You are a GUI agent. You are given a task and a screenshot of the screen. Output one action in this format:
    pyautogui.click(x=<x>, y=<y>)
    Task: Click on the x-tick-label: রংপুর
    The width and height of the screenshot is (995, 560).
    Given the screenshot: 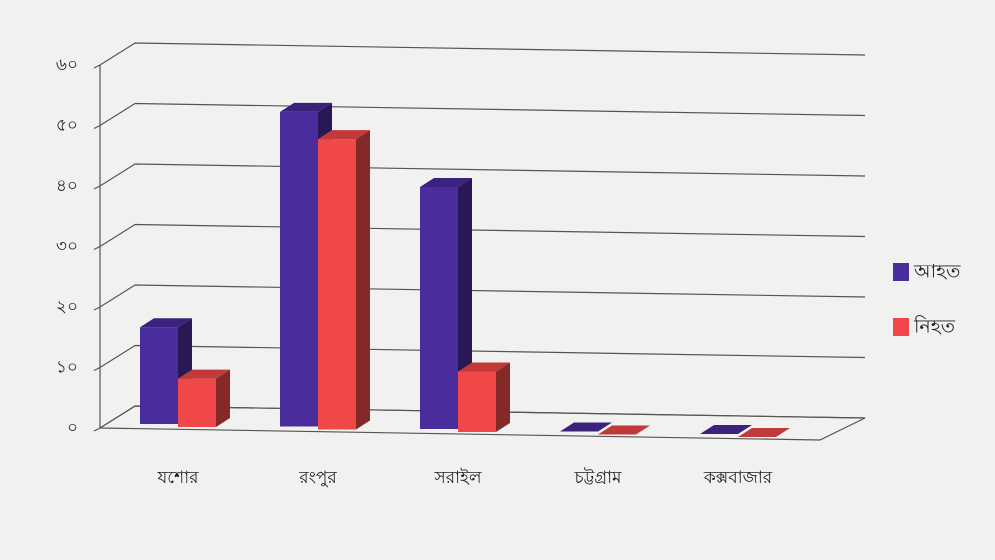 What is the action you would take?
    pyautogui.click(x=317, y=478)
    